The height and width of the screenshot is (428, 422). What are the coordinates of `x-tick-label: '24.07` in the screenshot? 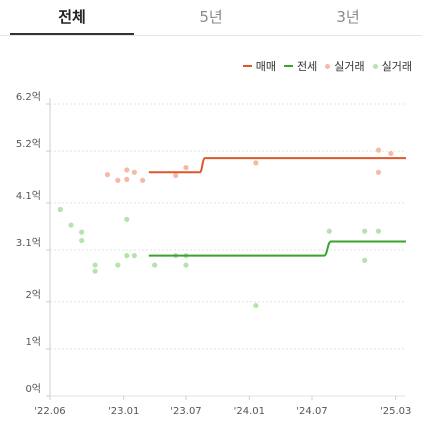 It's located at (311, 411).